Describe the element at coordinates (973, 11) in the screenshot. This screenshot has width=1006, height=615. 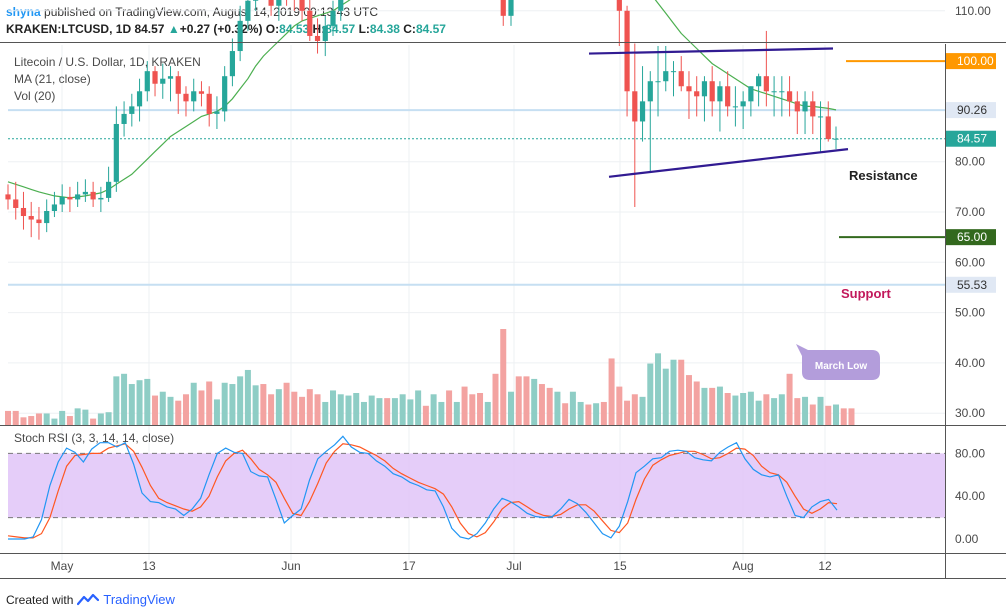
I see `y-tick-label: 110.00` at that location.